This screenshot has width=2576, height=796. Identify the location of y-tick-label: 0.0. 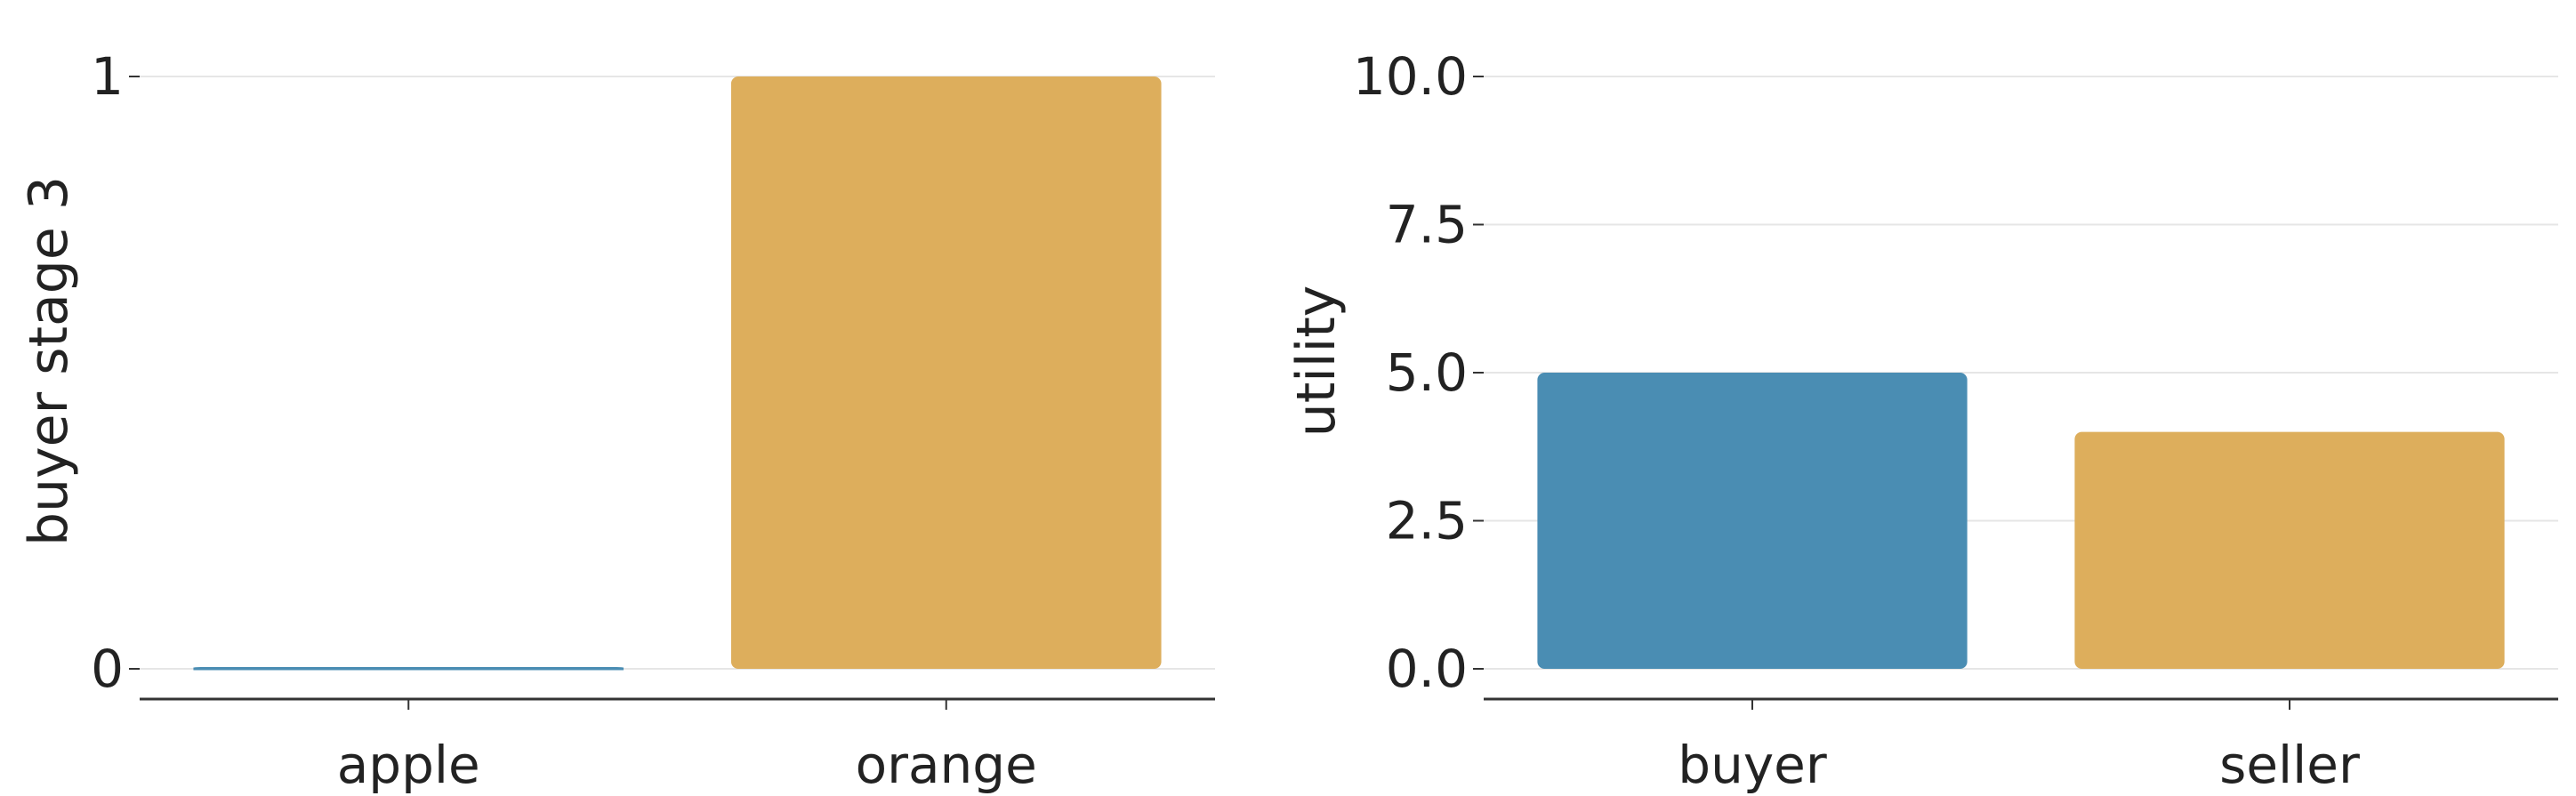
(1427, 669).